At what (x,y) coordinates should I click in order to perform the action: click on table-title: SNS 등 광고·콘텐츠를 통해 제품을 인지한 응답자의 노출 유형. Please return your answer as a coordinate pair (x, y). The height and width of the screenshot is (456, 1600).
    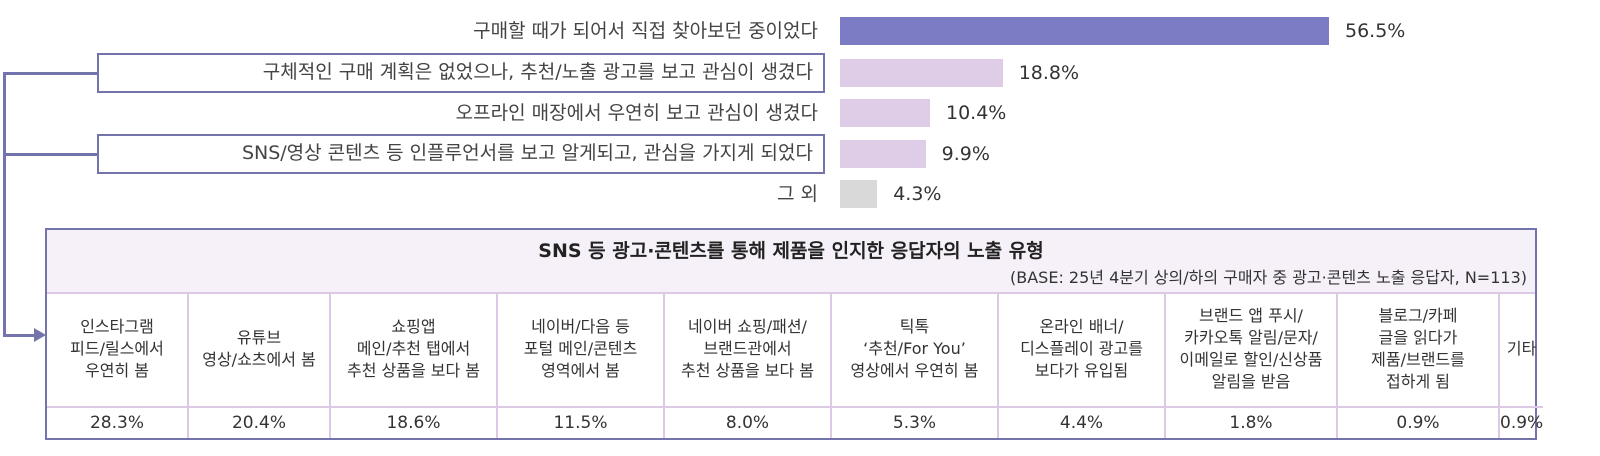
    Looking at the image, I should click on (791, 251).